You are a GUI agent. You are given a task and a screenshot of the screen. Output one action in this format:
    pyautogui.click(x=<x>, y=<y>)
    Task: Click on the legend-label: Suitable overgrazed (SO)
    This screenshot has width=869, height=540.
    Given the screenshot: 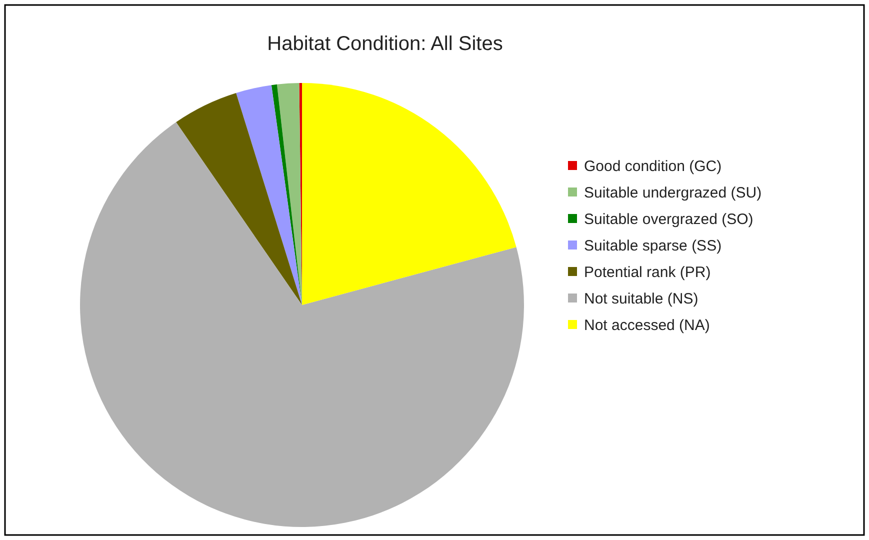 What is the action you would take?
    pyautogui.click(x=669, y=219)
    